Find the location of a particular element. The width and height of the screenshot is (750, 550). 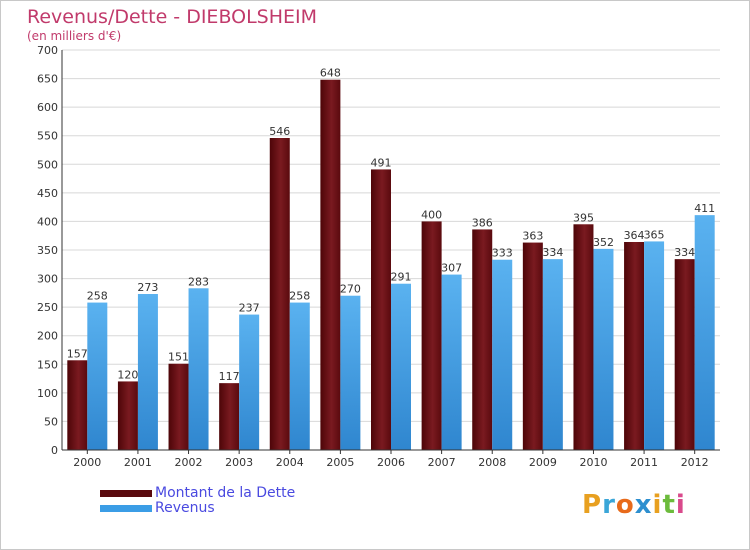

legend-label-revenus: Revenus is located at coordinates (185, 508).